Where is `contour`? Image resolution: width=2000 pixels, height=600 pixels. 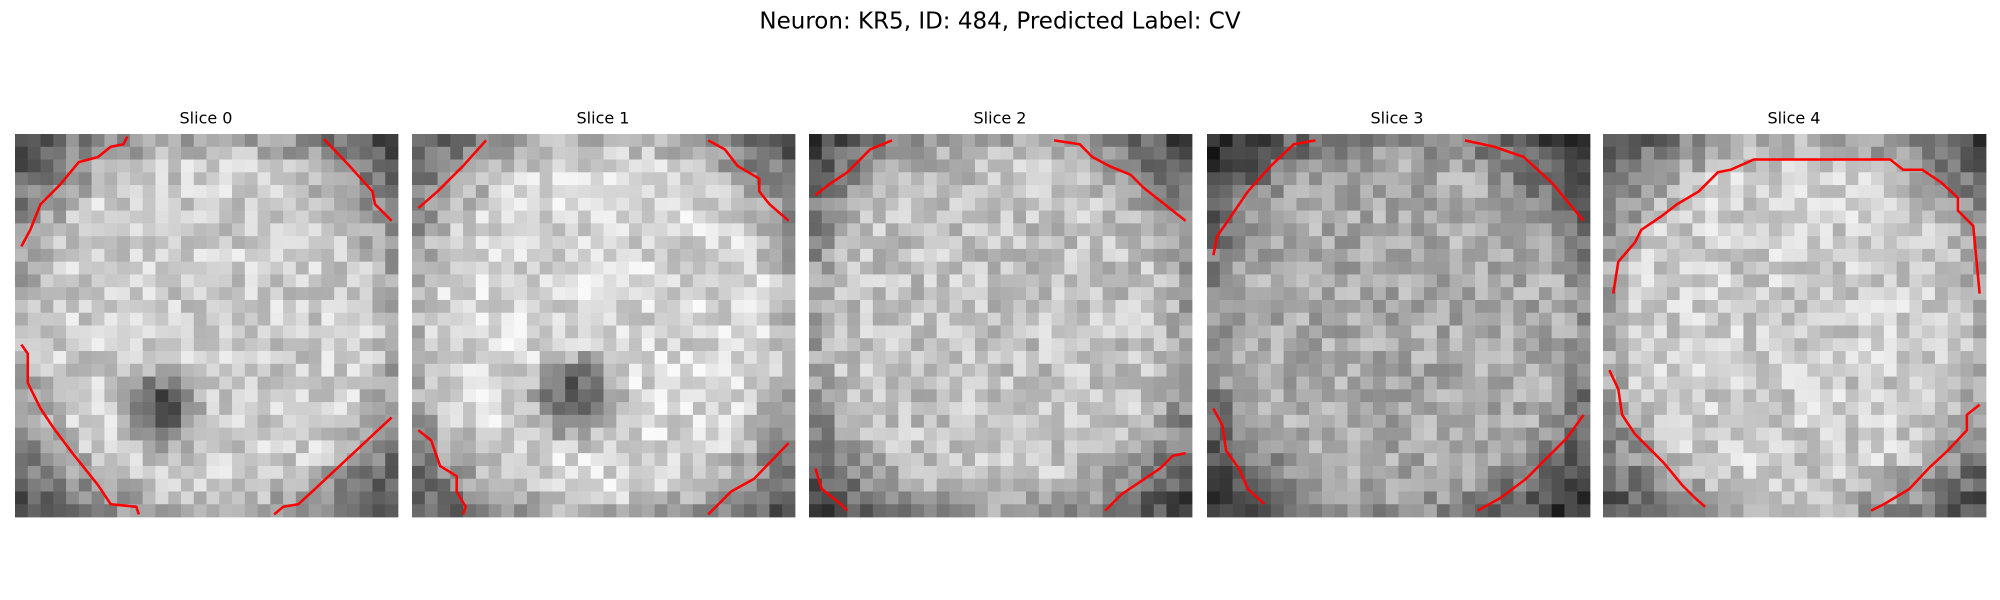
contour is located at coordinates (1796, 226).